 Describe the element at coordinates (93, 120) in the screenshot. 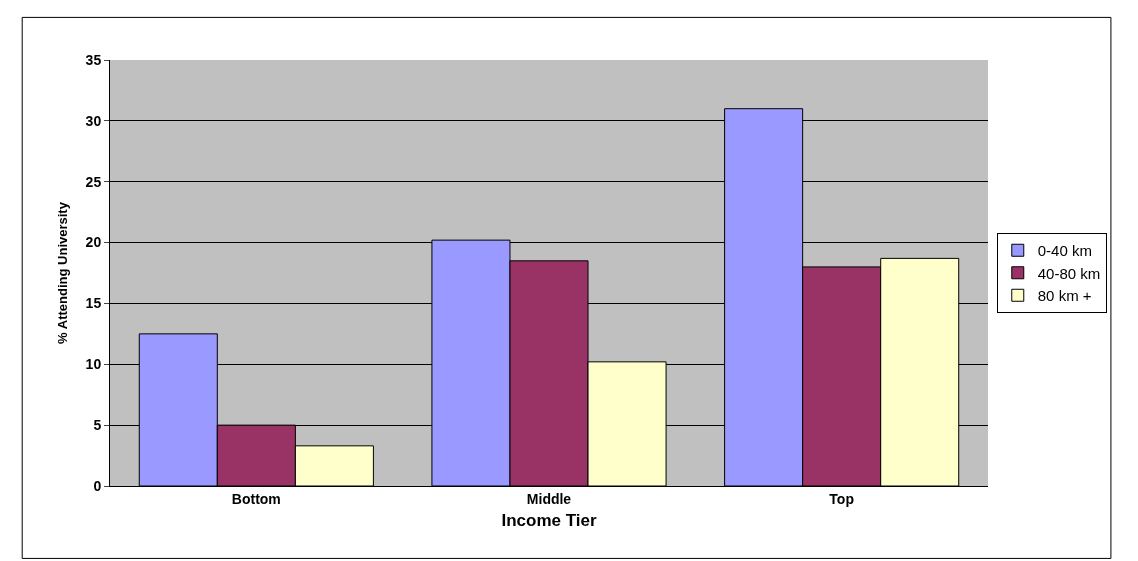

I see `y-tick-label: 30` at that location.